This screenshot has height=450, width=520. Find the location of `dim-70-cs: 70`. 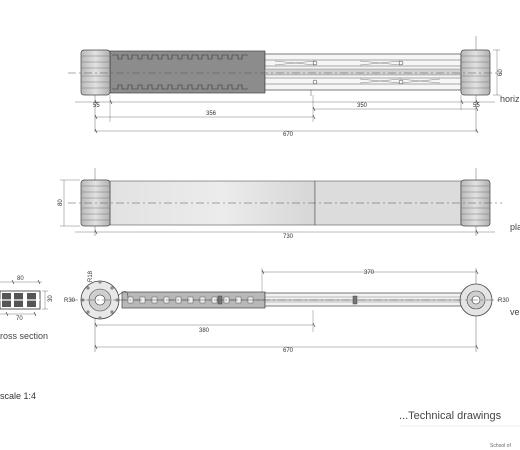

dim-70-cs: 70 is located at coordinates (19, 319).